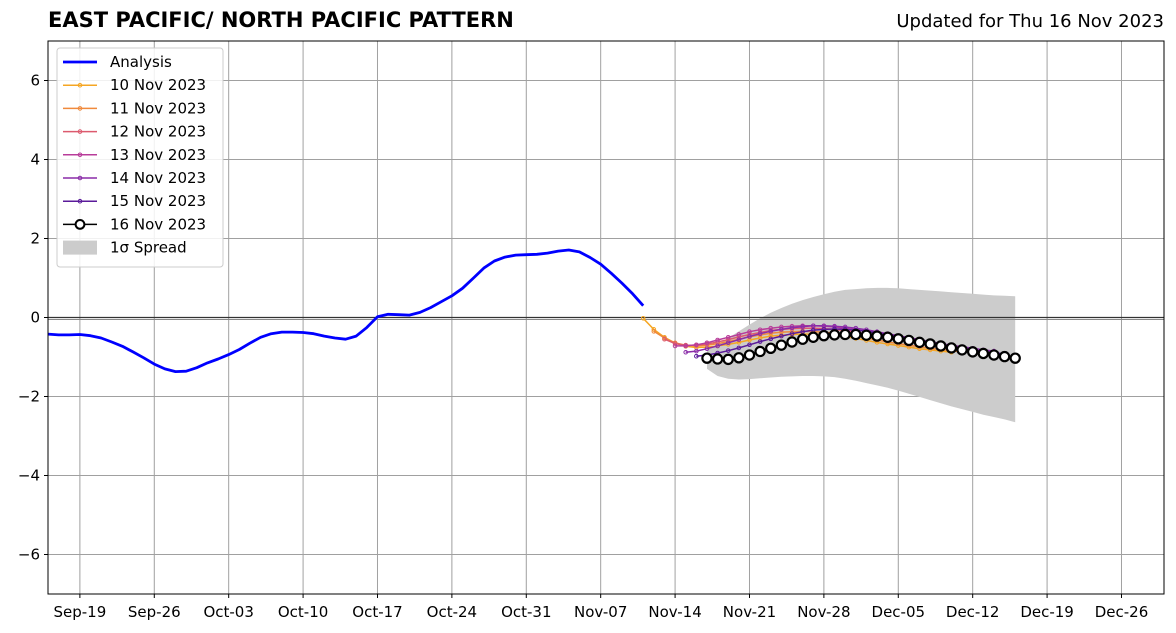 This screenshot has height=633, width=1176. What do you see at coordinates (35, 239) in the screenshot?
I see `y-tick-label: 2` at bounding box center [35, 239].